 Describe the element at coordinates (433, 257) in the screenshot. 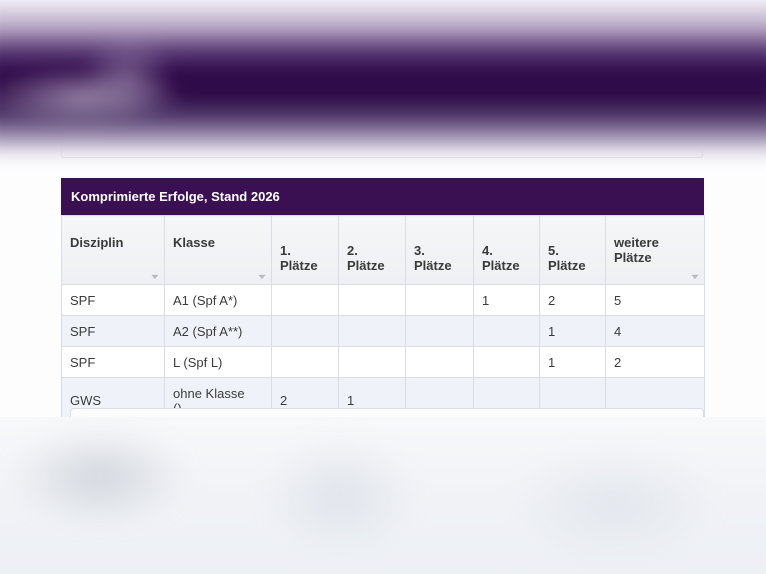

I see `column-label: 3. Plätze` at that location.